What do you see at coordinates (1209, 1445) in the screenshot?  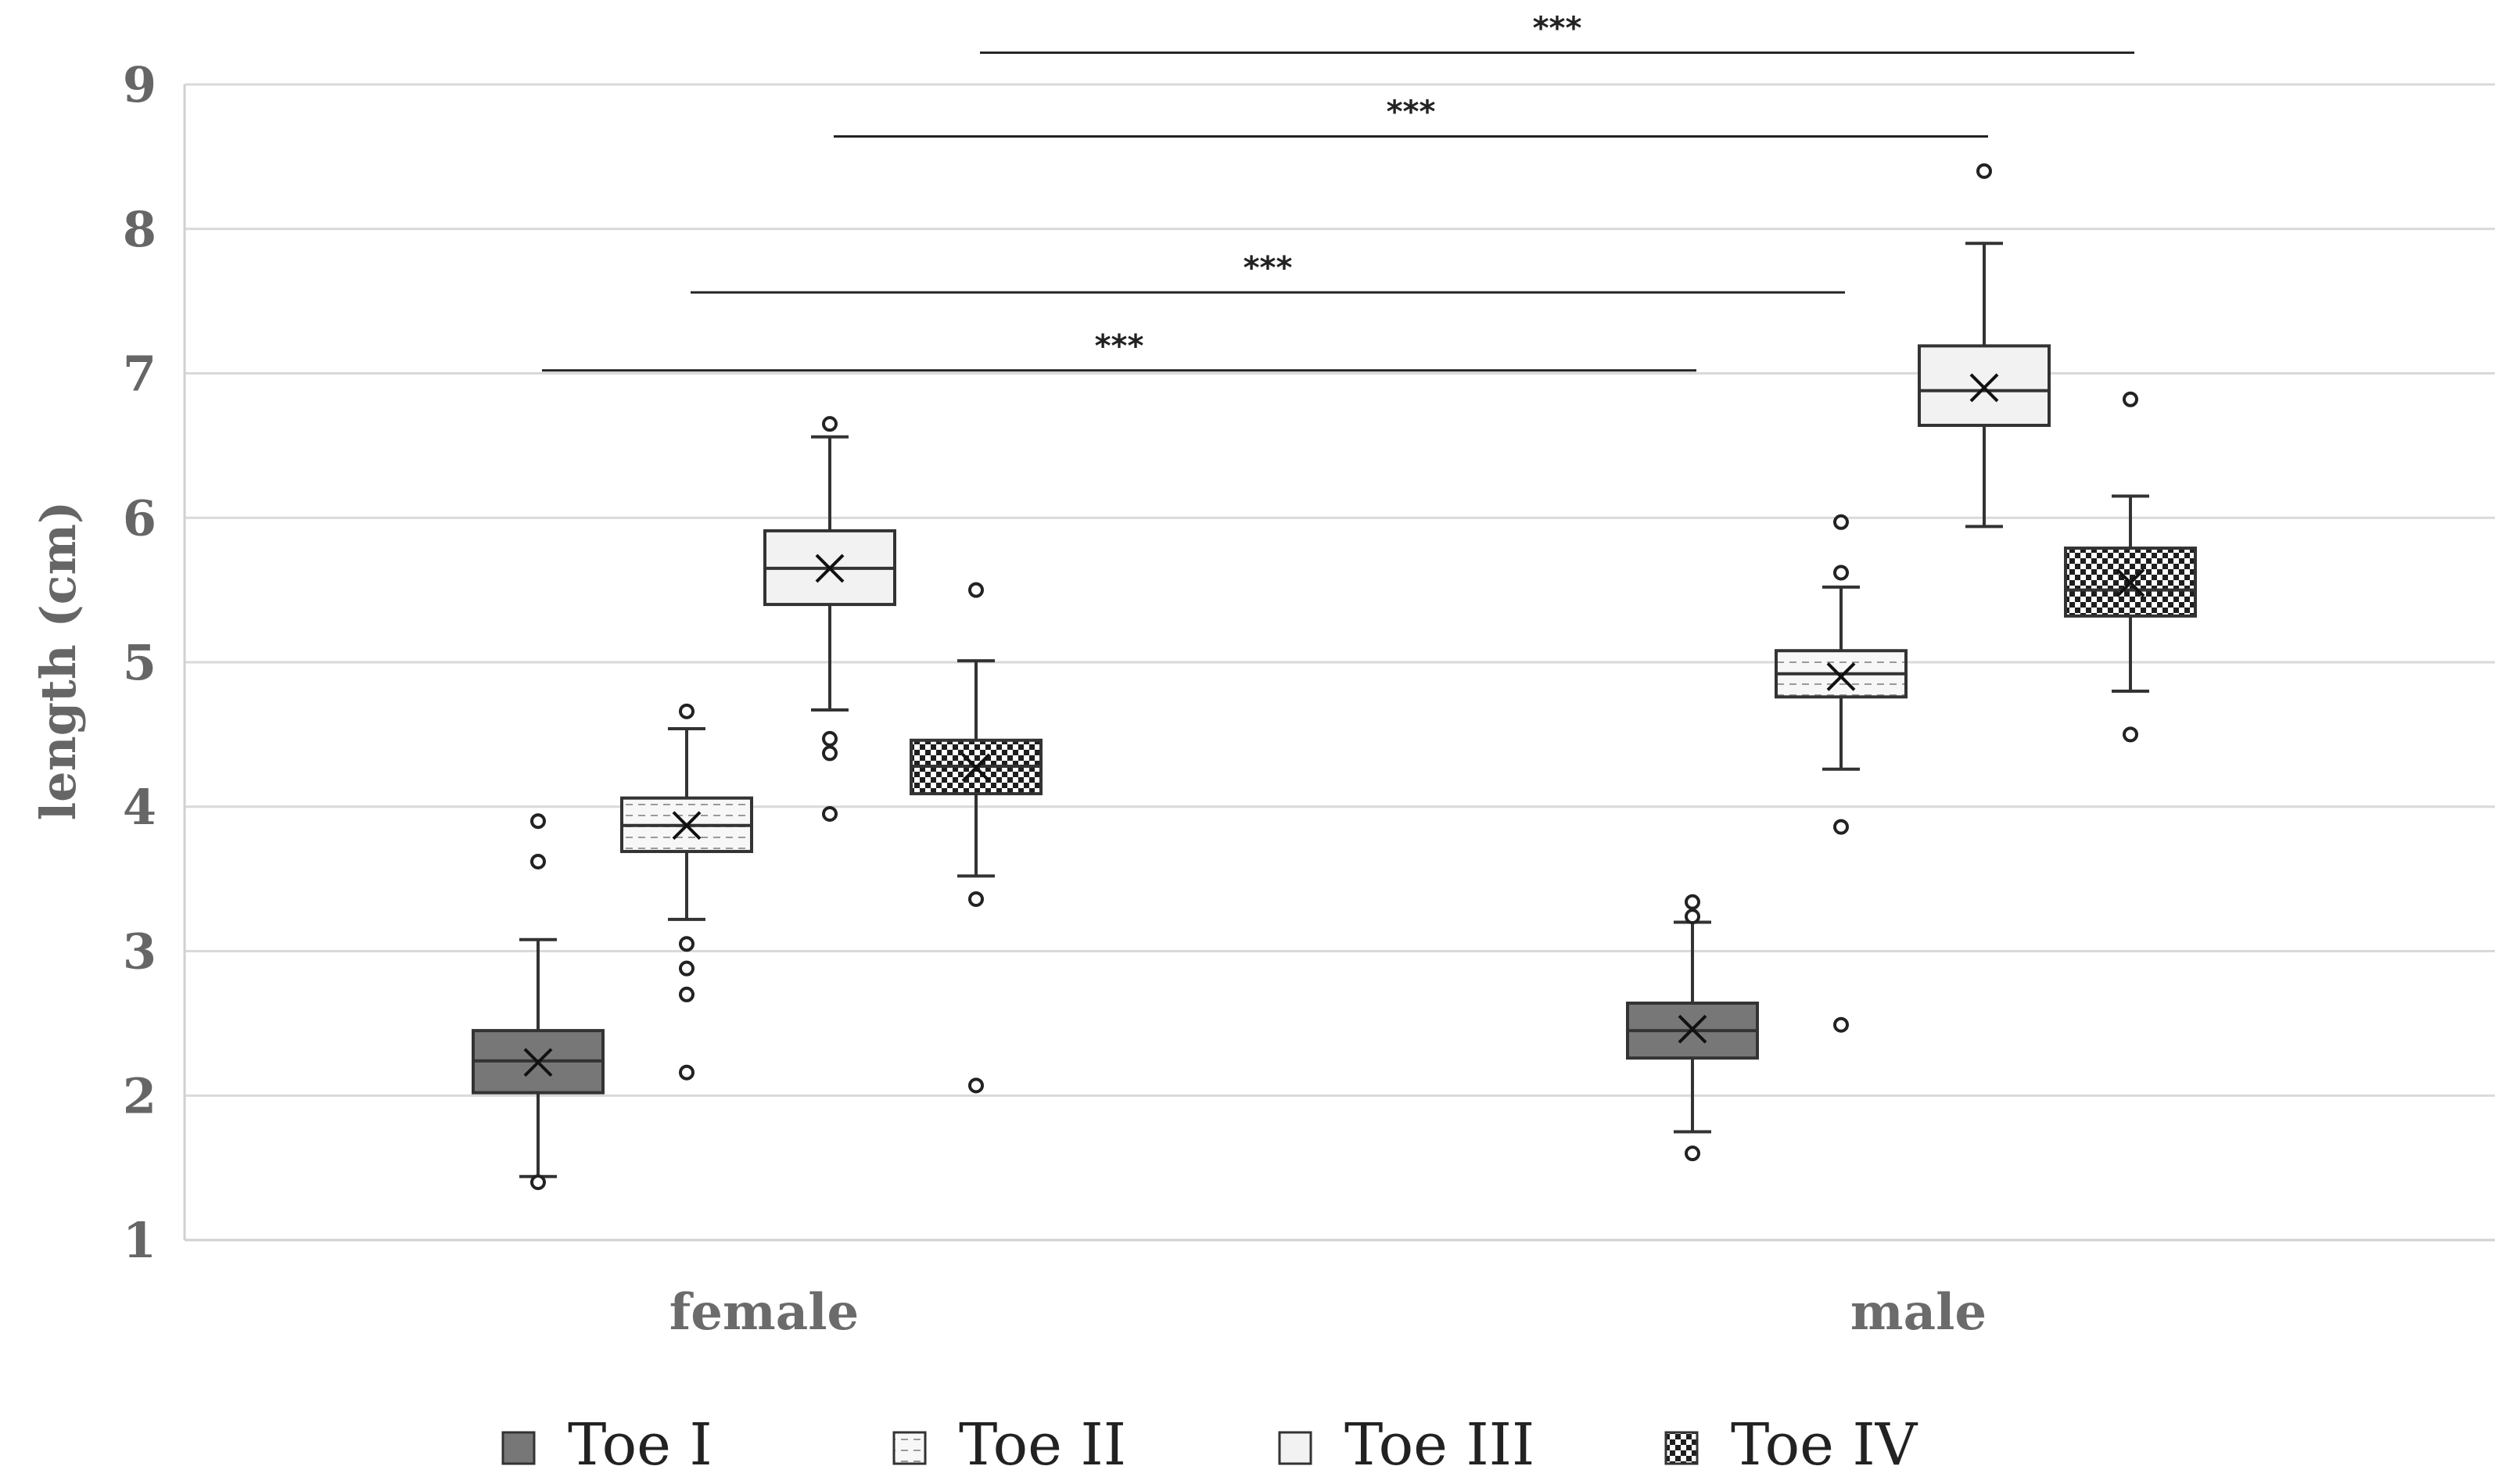 I see `legend: Toe I Toe II Toe III Toe IV` at bounding box center [1209, 1445].